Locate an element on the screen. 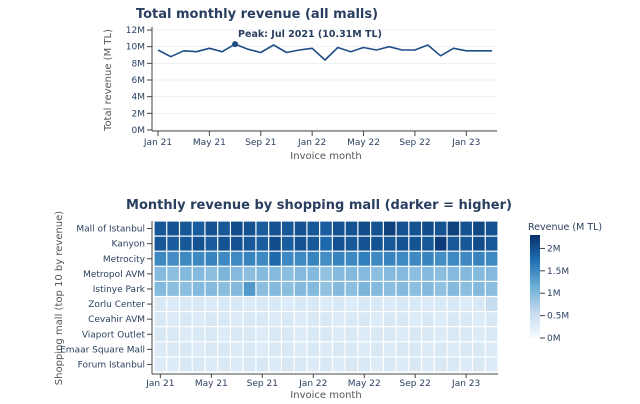 This screenshot has height=404, width=640. line-xtick-label: Jan 21 is located at coordinates (157, 143).